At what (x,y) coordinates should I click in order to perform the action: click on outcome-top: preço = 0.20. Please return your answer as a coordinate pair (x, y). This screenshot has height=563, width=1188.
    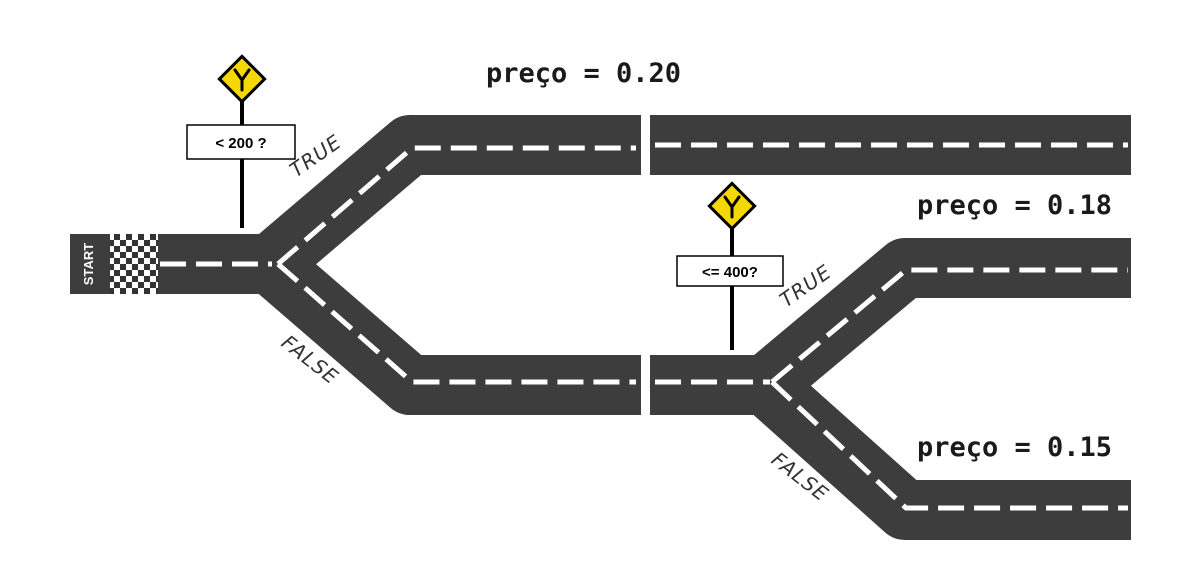
    Looking at the image, I should click on (583, 73).